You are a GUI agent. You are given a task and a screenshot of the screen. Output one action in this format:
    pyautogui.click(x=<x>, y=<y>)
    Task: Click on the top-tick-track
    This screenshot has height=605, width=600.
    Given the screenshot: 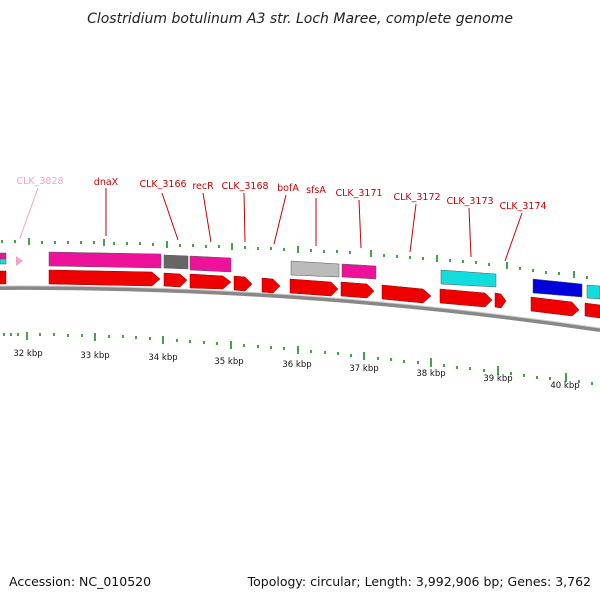 What is the action you would take?
    pyautogui.click(x=294, y=258)
    